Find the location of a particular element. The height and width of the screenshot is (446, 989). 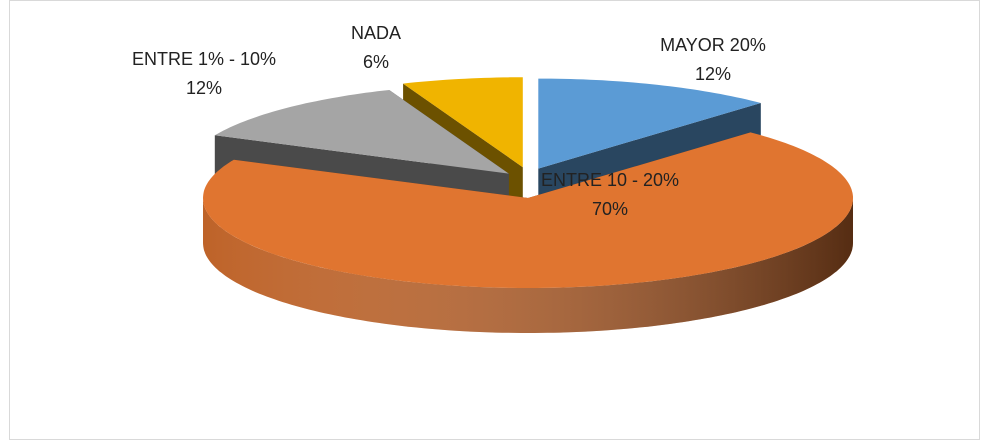

data-label-value: 6% is located at coordinates (376, 62).